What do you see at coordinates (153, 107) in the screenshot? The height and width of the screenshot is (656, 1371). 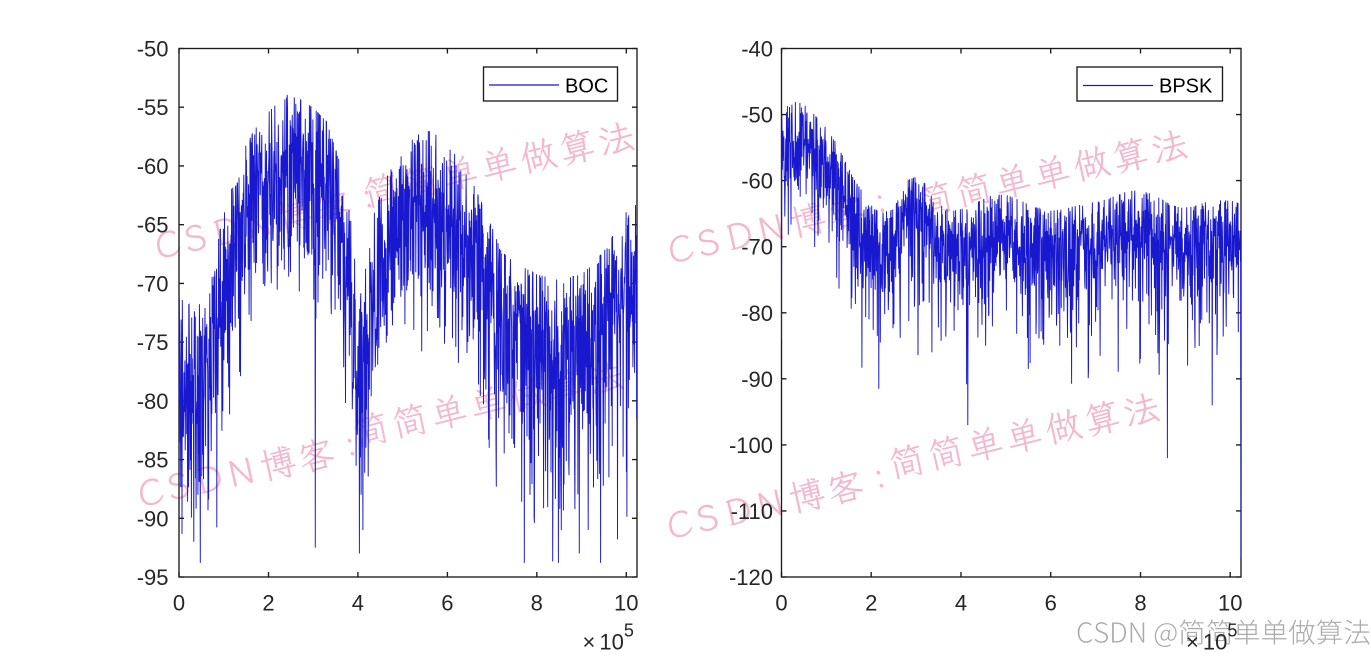 I see `svg-text: -55` at bounding box center [153, 107].